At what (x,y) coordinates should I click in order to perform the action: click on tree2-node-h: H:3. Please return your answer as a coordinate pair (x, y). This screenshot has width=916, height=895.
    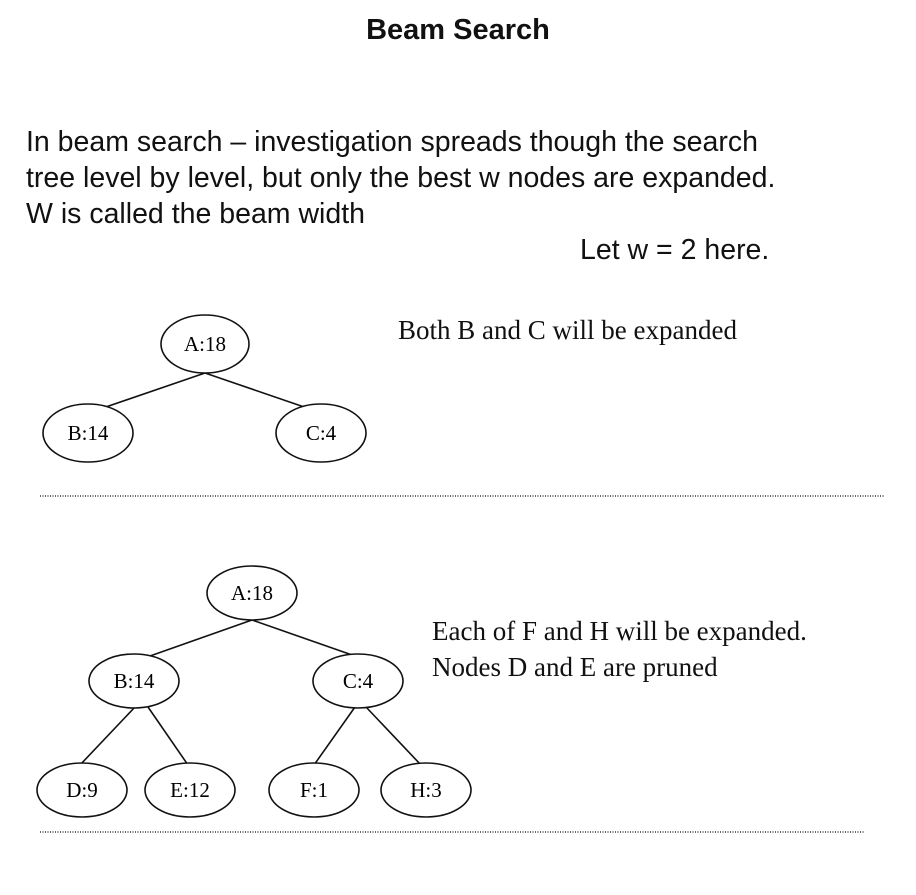
    Looking at the image, I should click on (426, 790).